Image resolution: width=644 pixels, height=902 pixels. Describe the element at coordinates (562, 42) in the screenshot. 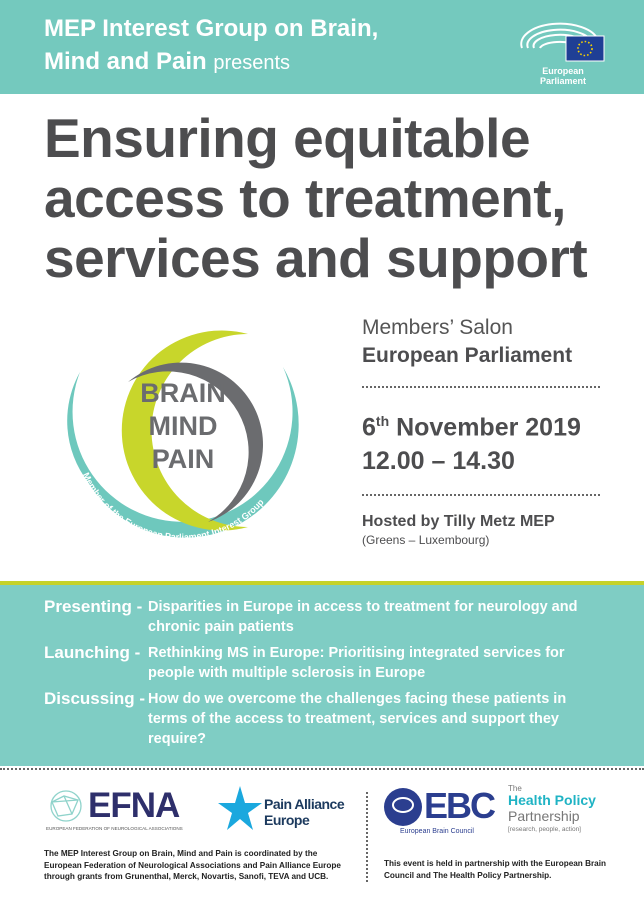

I see `hemicycle-icon` at that location.